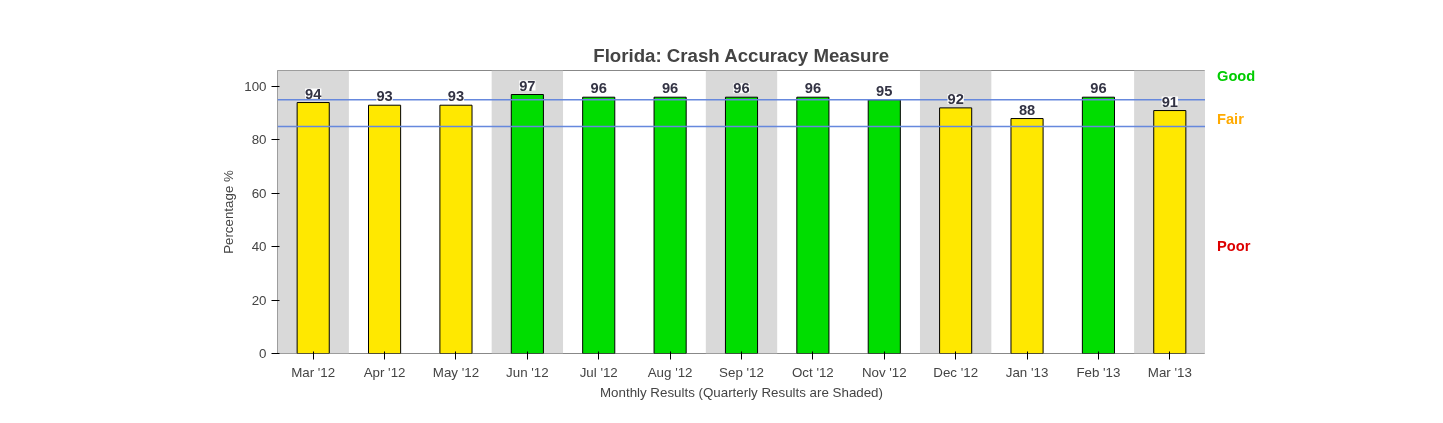  What do you see at coordinates (527, 85) in the screenshot?
I see `data-label: 97` at bounding box center [527, 85].